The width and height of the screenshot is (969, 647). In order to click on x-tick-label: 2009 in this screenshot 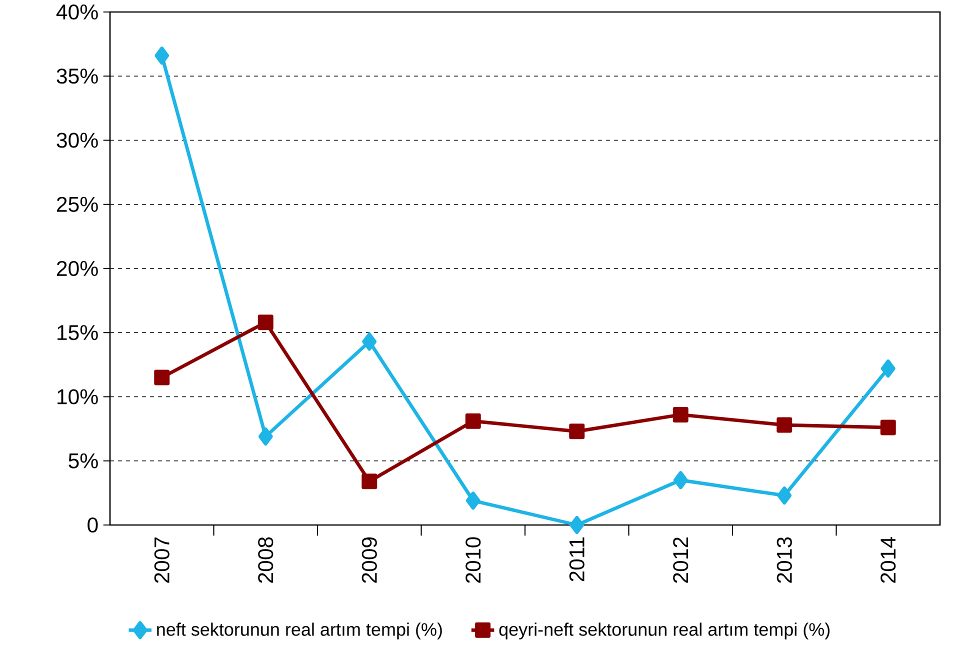, I will do `click(369, 560)`.